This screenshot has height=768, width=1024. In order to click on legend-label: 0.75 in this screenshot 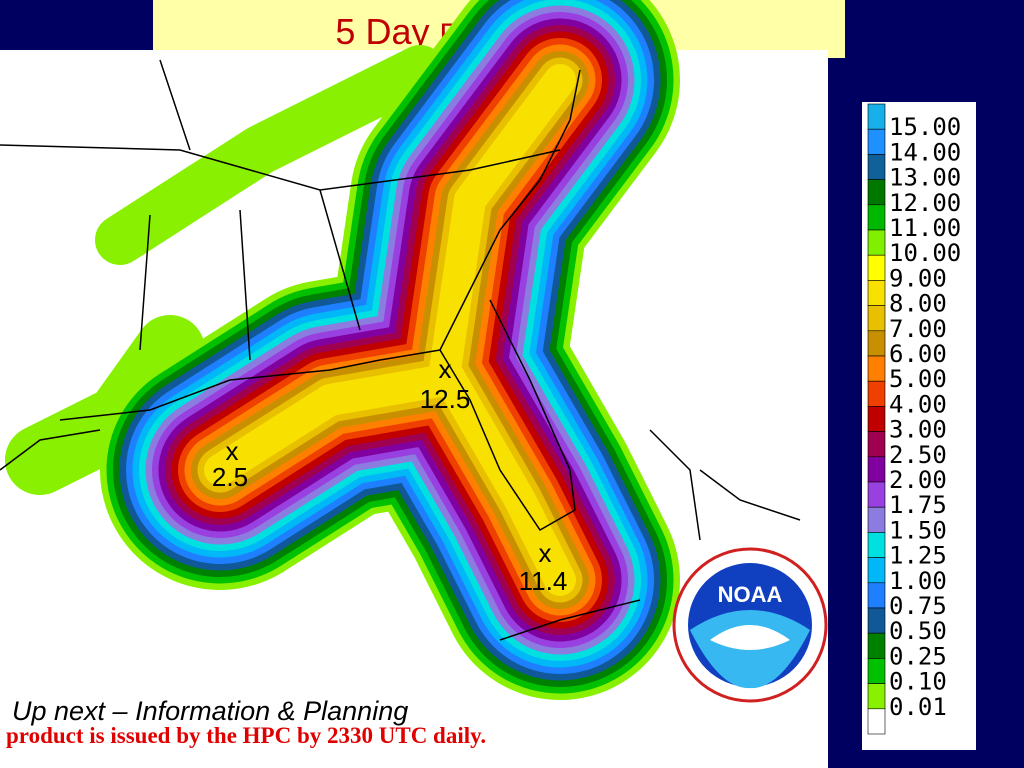, I will do `click(918, 606)`.